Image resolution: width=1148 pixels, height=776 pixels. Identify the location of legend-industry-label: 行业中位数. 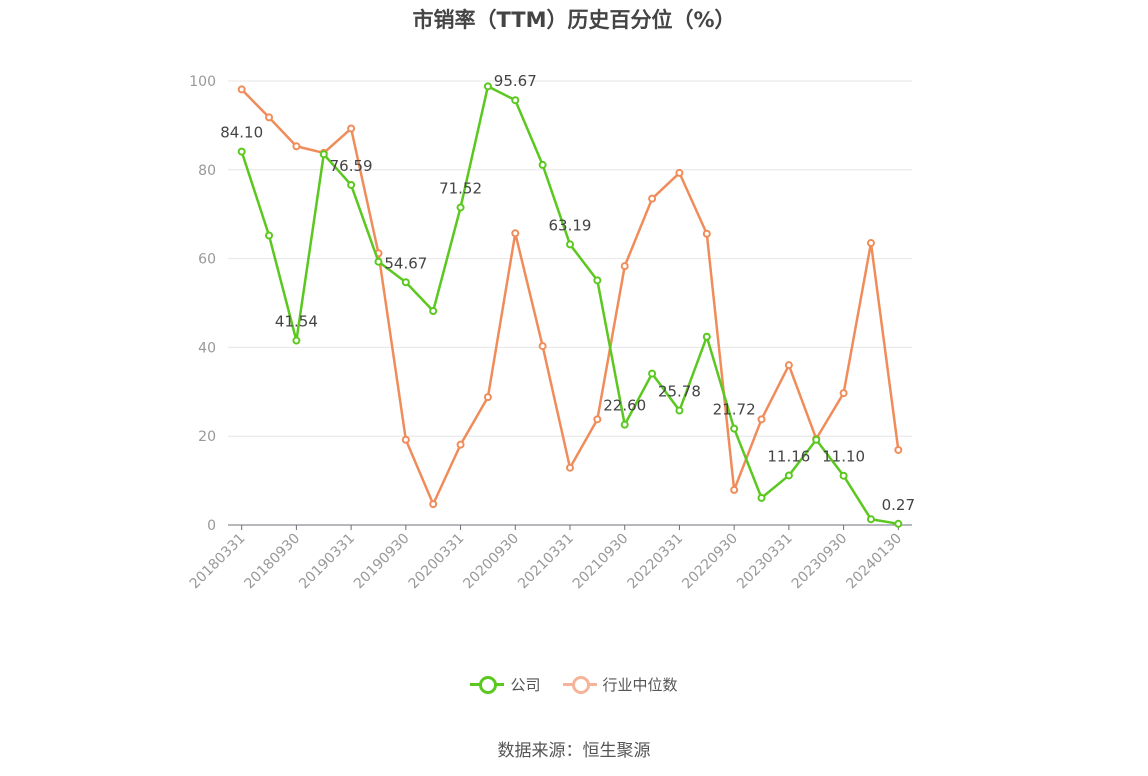
(640, 684).